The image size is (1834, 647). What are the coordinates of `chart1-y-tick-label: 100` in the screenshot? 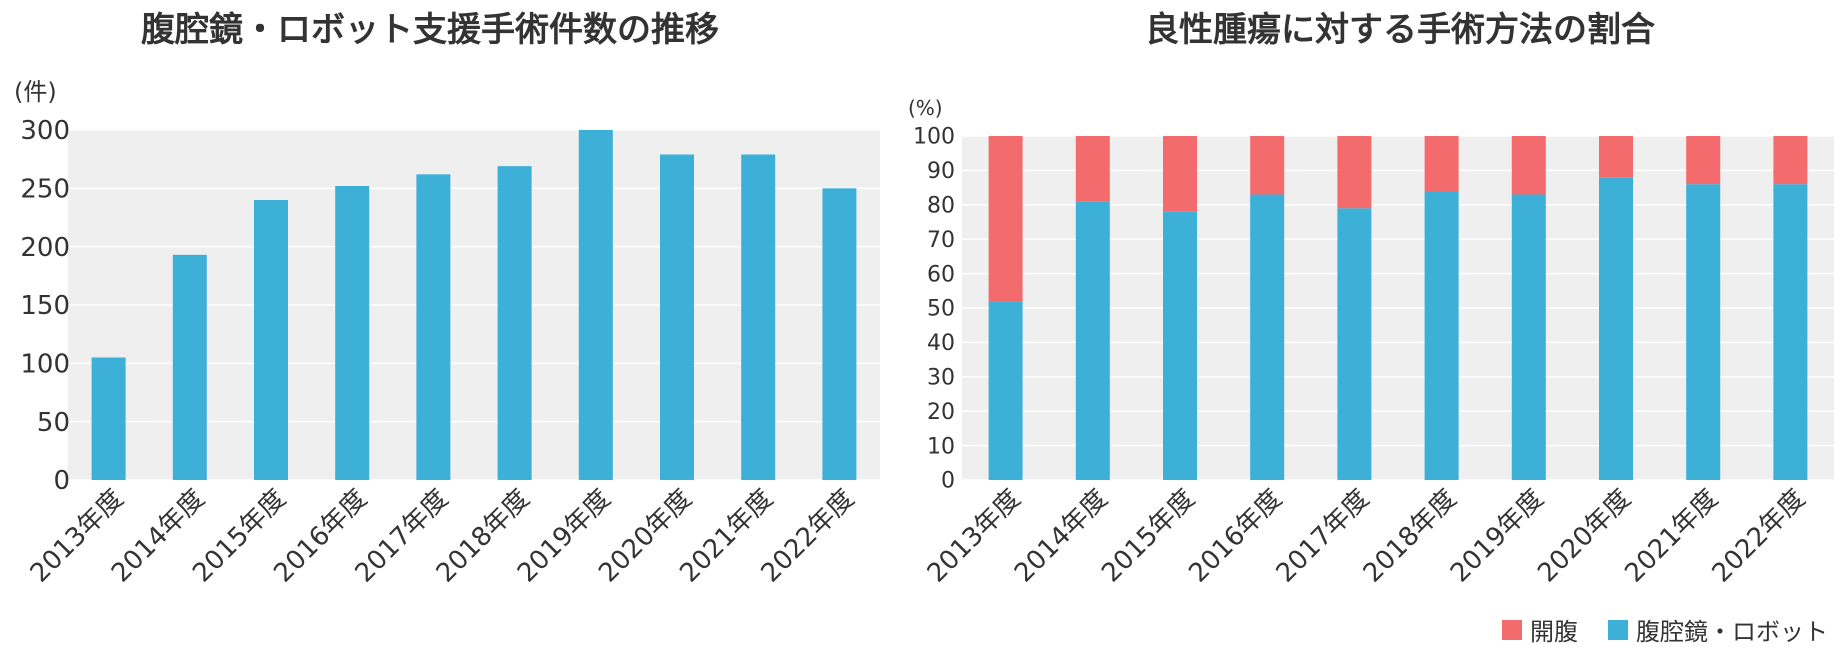 It's located at (45, 364).